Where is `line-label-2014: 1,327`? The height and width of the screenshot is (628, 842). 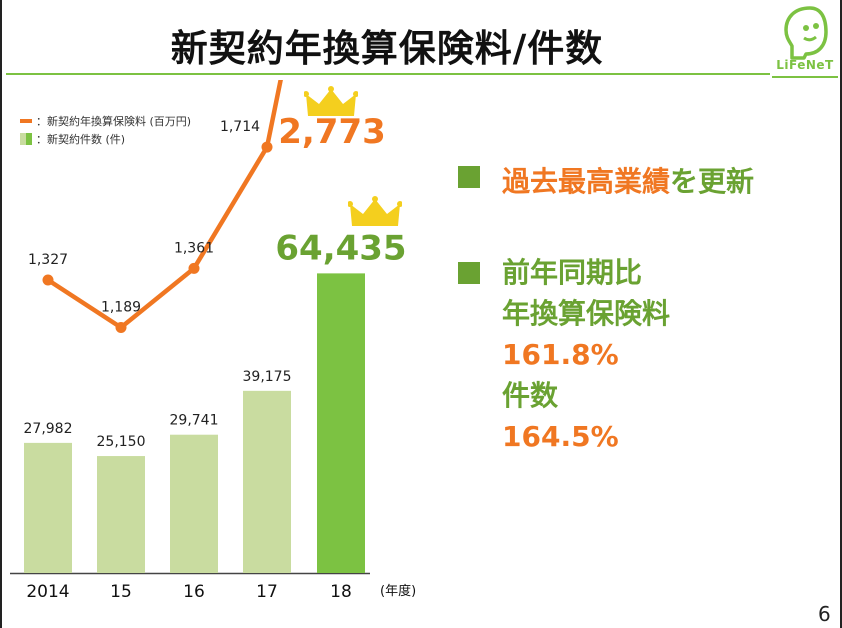 line-label-2014: 1,327 is located at coordinates (48, 260).